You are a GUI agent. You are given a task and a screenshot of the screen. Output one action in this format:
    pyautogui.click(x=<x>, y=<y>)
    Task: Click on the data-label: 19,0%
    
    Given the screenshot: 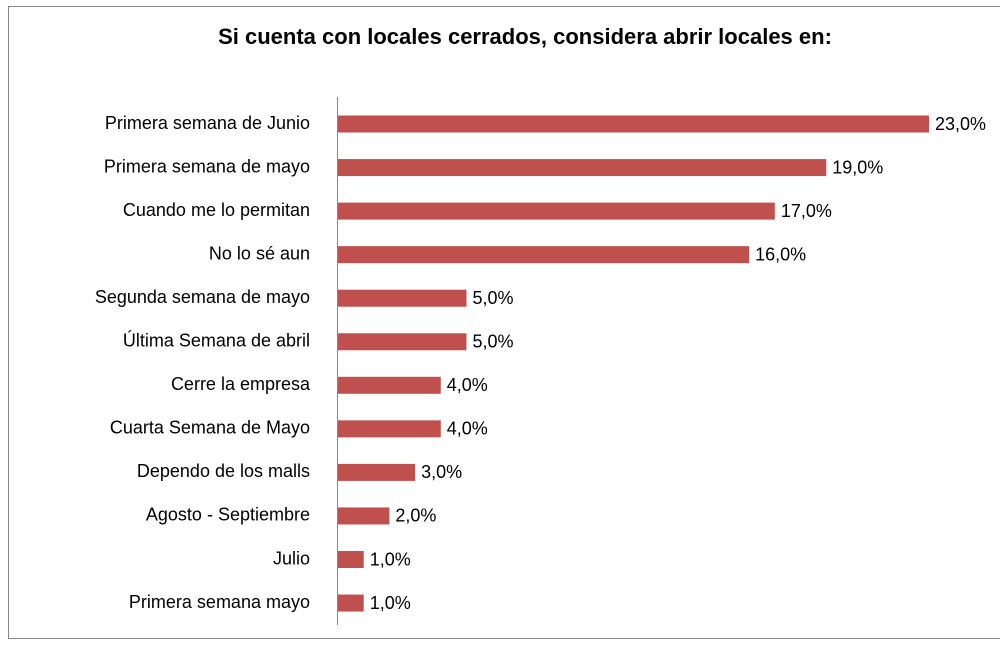 What is the action you would take?
    pyautogui.click(x=857, y=167)
    